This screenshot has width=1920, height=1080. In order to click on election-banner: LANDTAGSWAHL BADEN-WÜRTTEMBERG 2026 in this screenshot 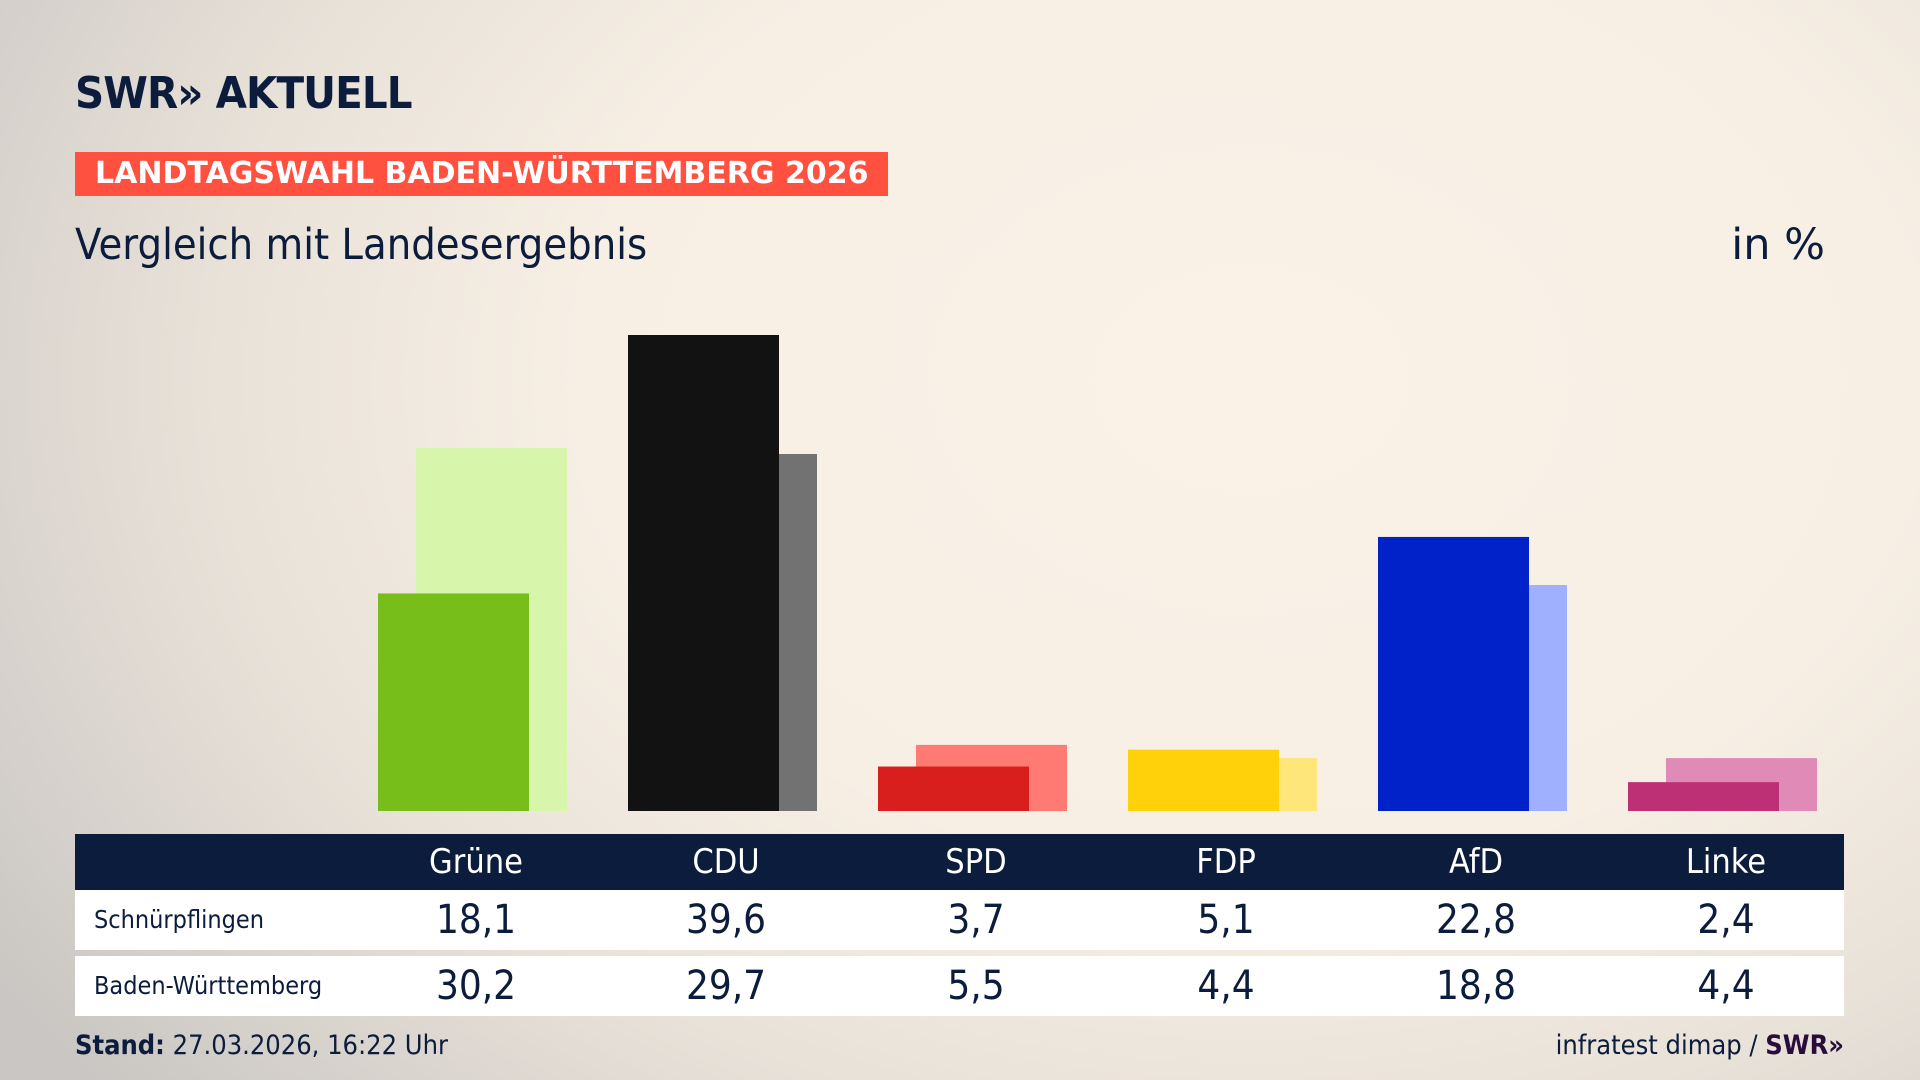, I will do `click(482, 174)`.